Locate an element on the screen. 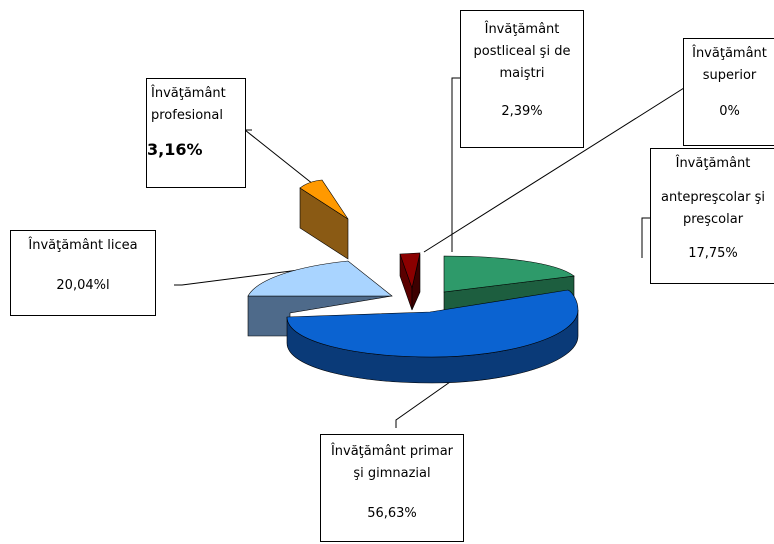 This screenshot has height=544, width=774. label-superior: Învăţământ superior 0% is located at coordinates (728, 92).